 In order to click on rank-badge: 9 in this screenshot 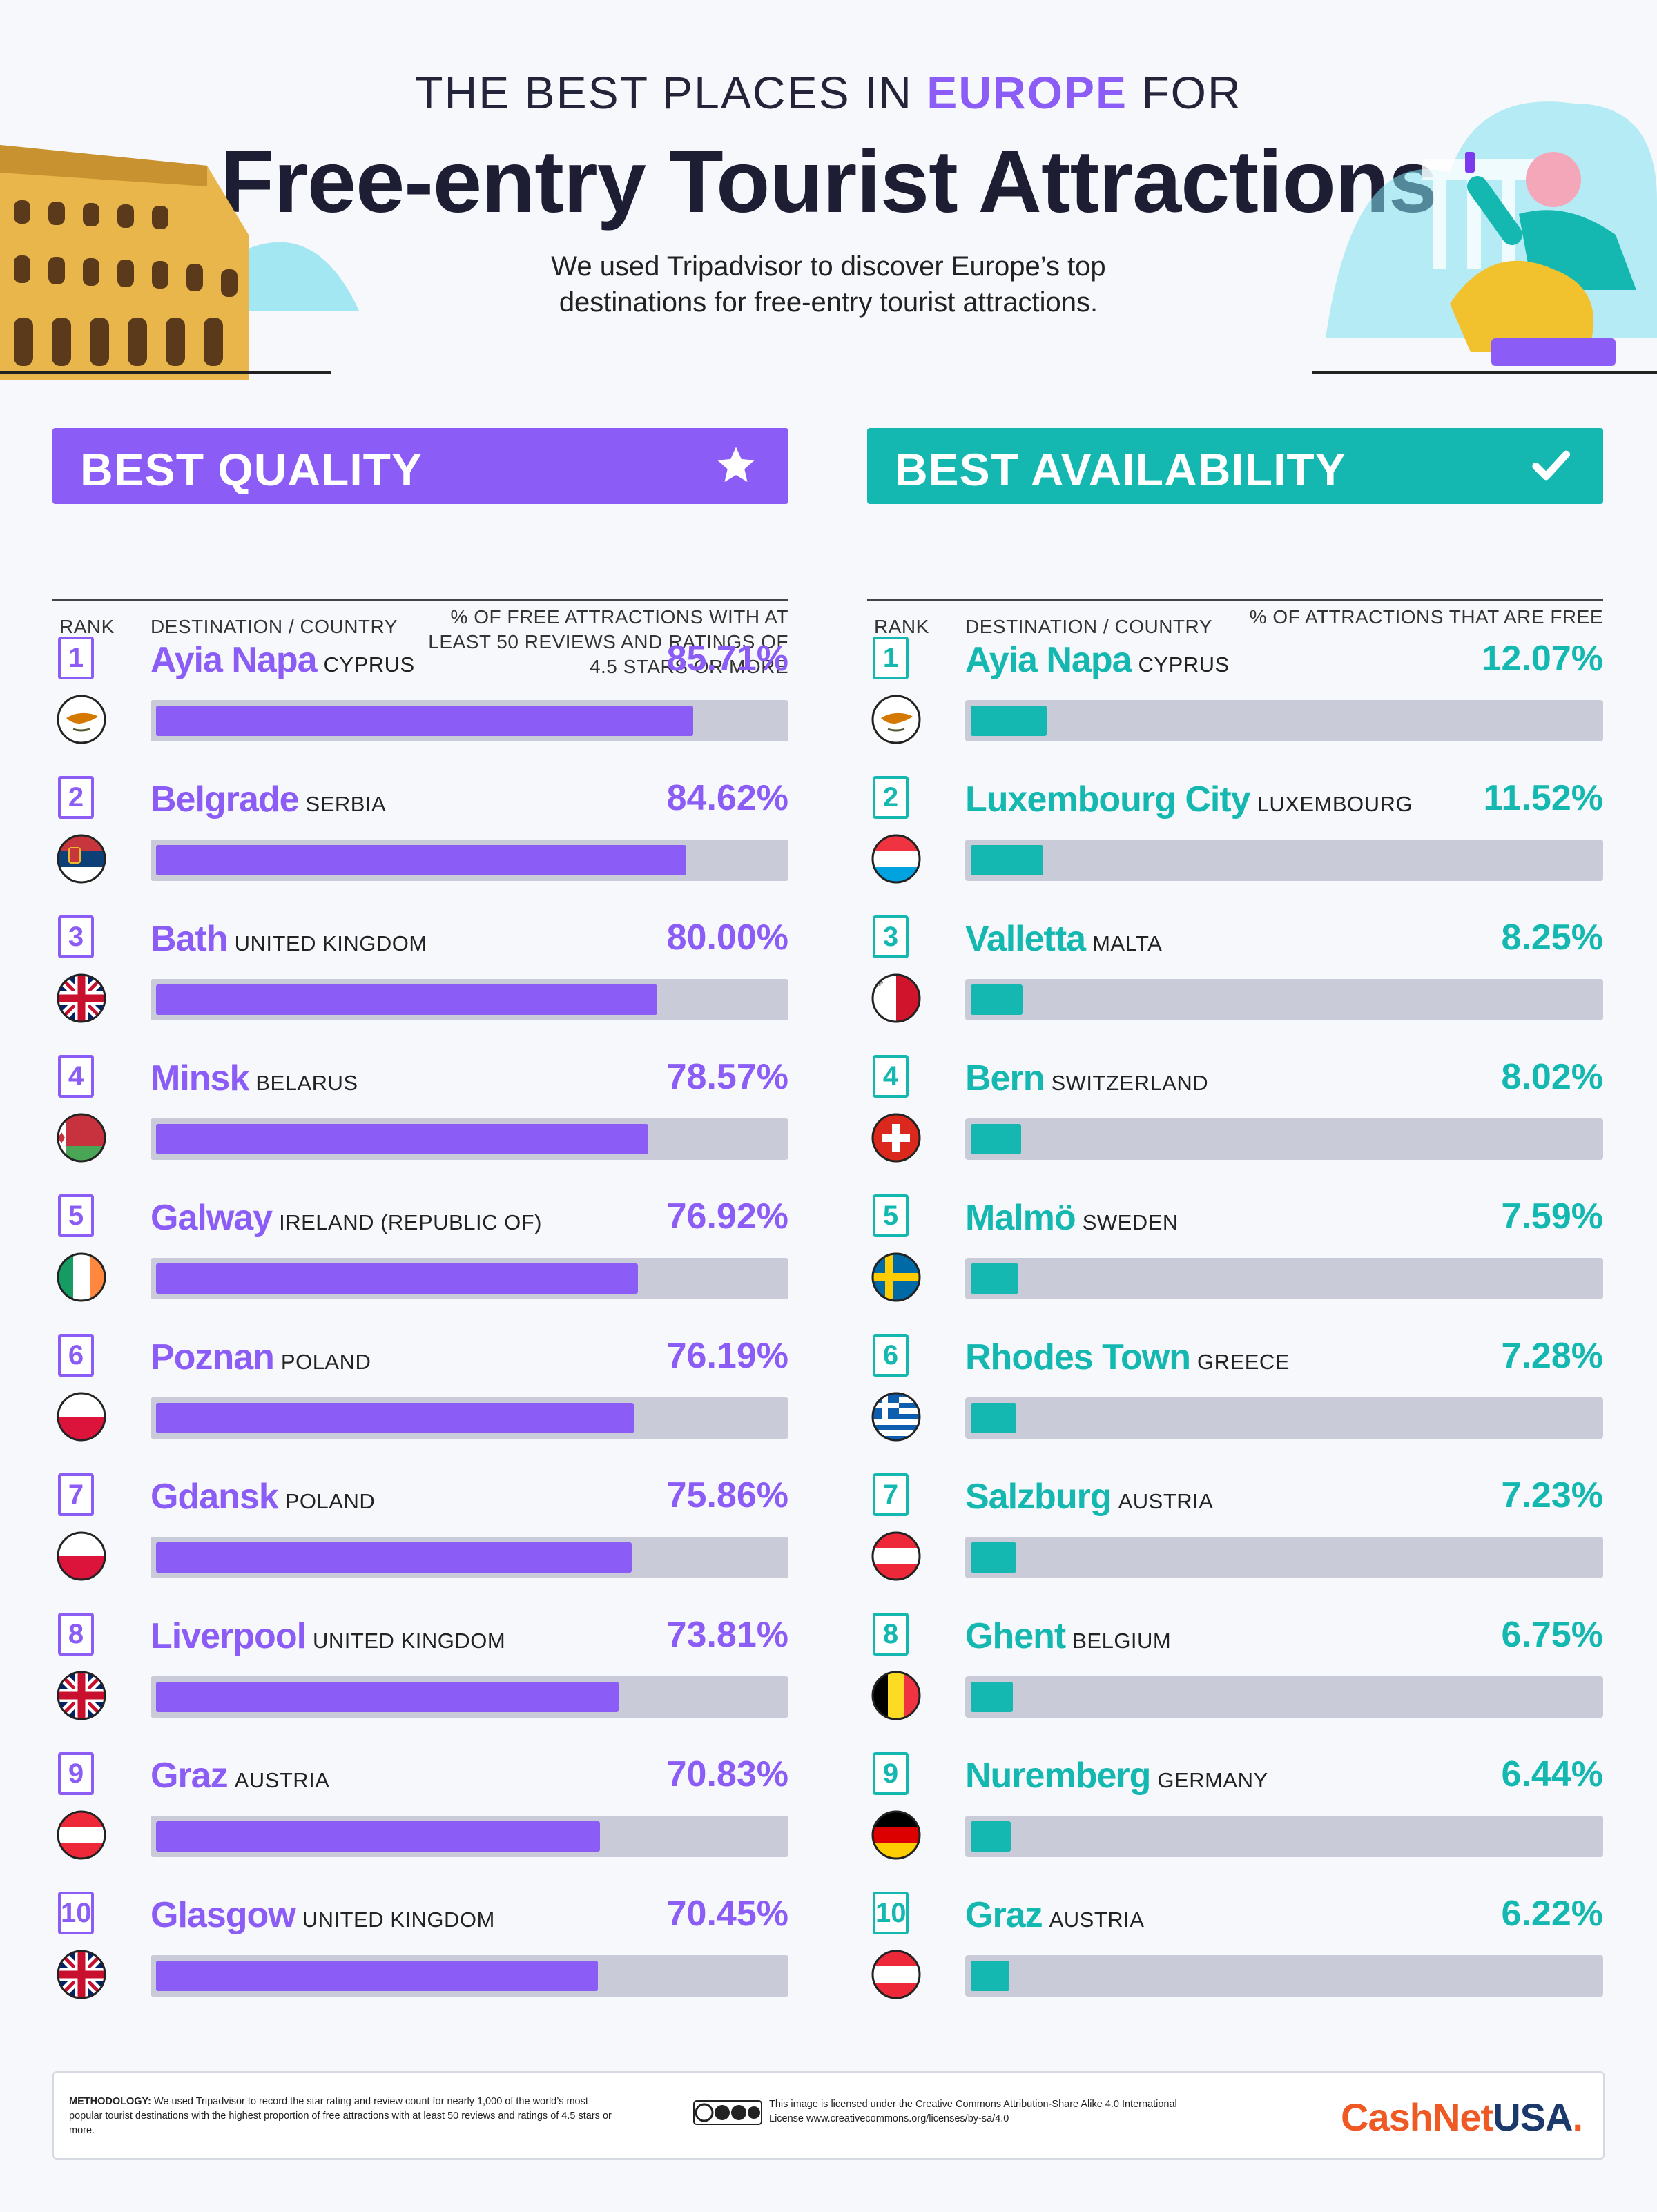, I will do `click(891, 1774)`.